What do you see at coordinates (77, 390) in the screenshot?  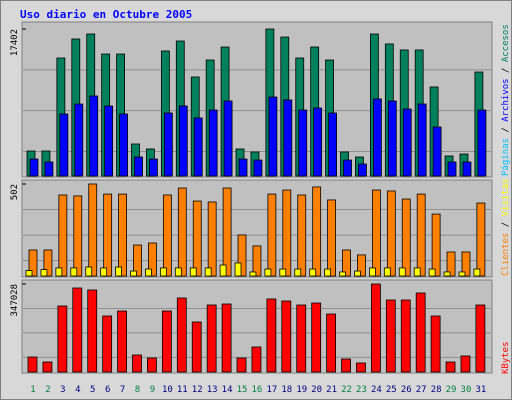 I see `x-tick-label: 4` at bounding box center [77, 390].